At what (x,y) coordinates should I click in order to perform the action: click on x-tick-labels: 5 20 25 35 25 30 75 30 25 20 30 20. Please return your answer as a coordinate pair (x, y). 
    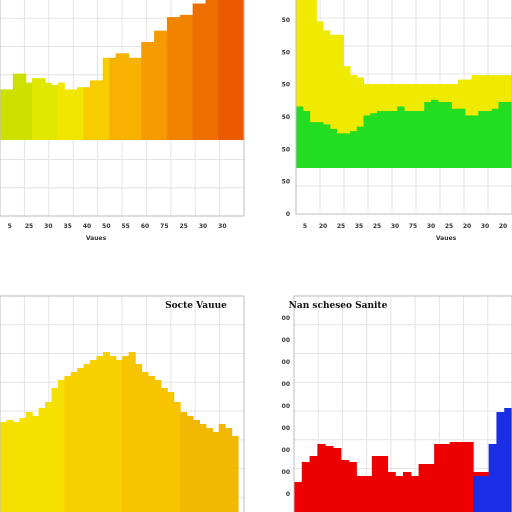
    Looking at the image, I should click on (405, 226).